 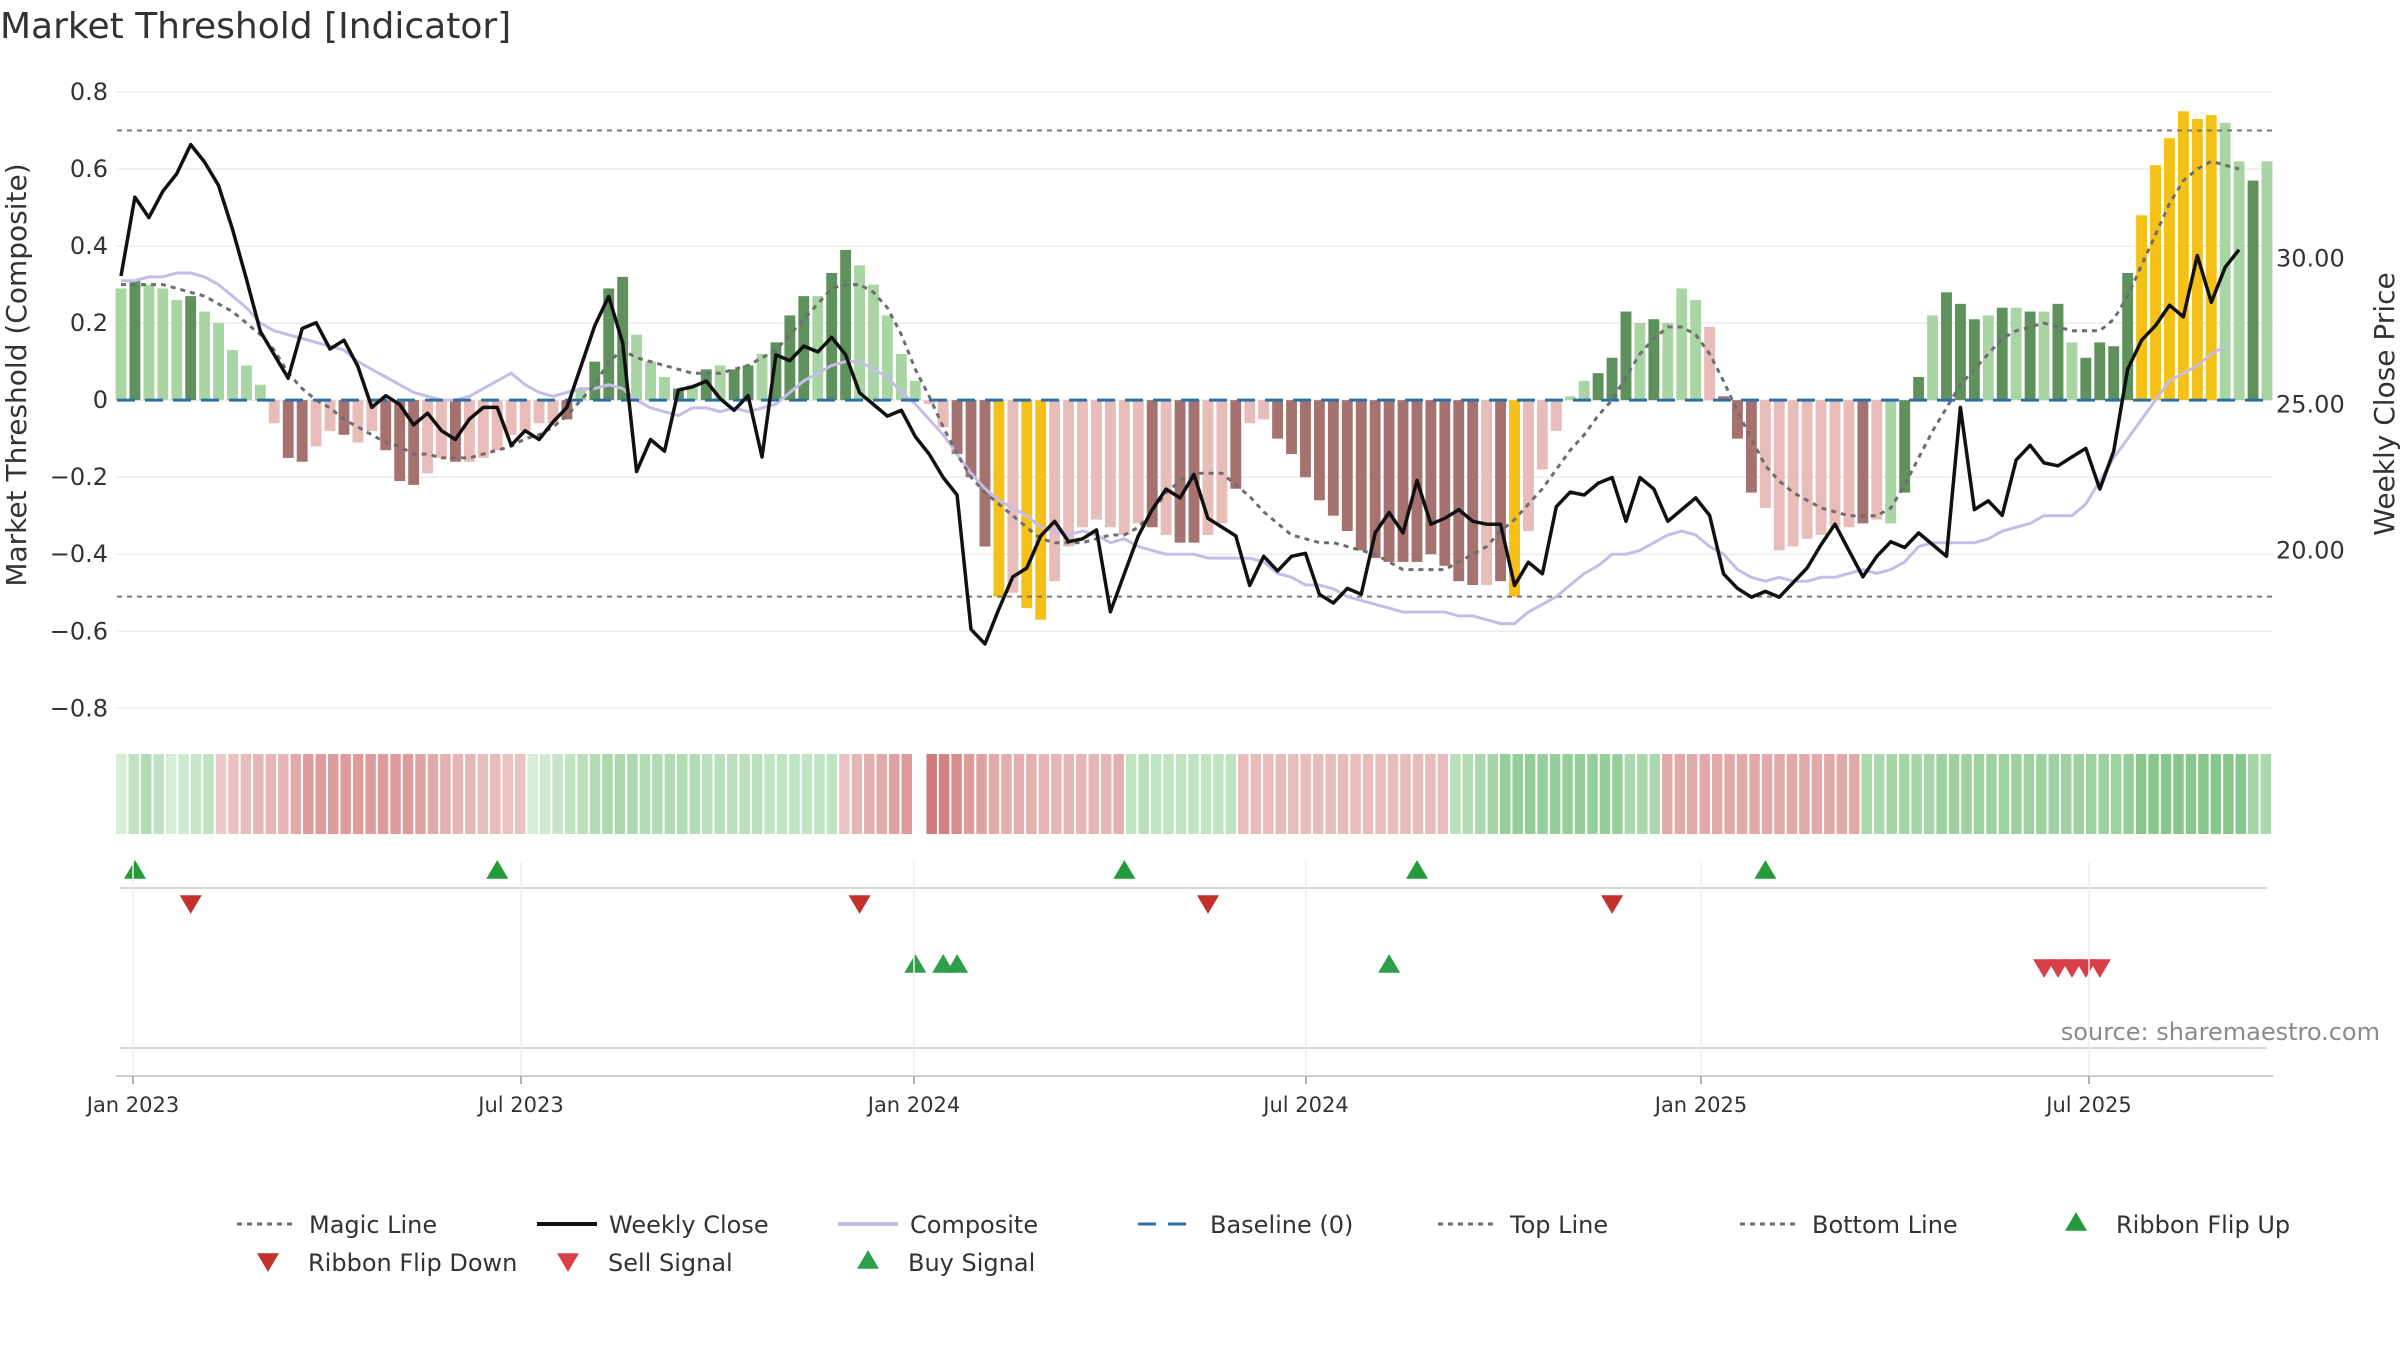 What do you see at coordinates (337, 1225) in the screenshot?
I see `legend-item: Magic Line` at bounding box center [337, 1225].